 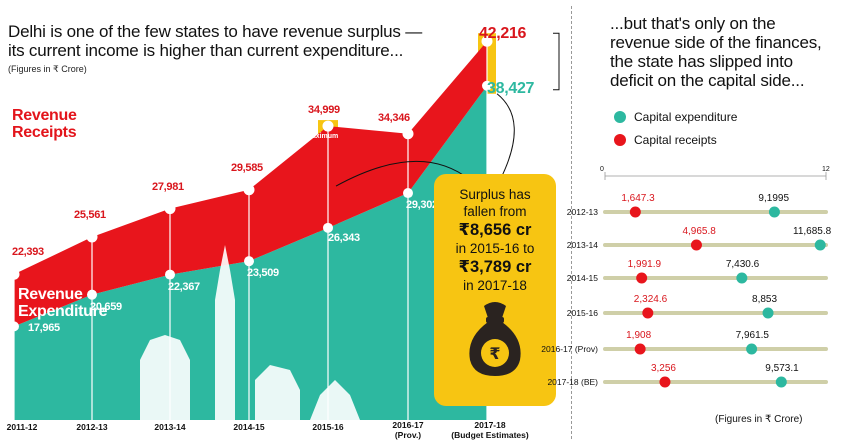 What do you see at coordinates (490, 430) in the screenshot?
I see `x-tick-2017-18: 2017-18 (Budget Estimates)` at bounding box center [490, 430].